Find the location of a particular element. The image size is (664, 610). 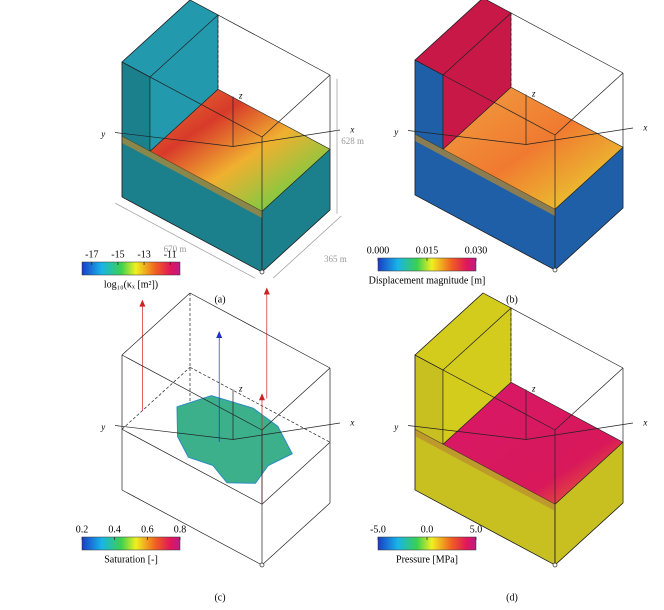

colorbar-tick-label: 5.0 is located at coordinates (476, 529).